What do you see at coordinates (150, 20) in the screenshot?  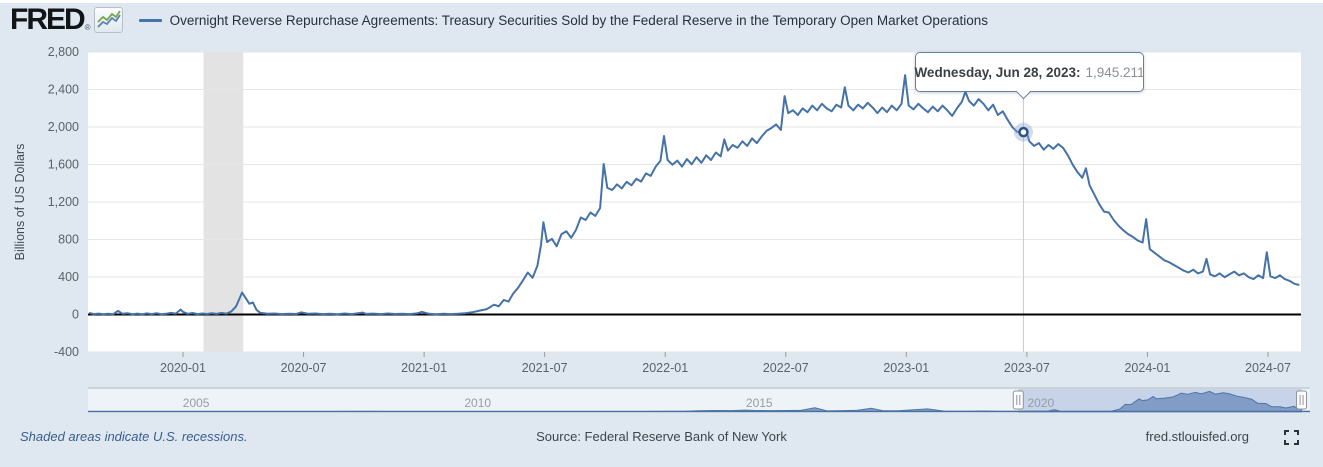 I see `series-legend-swatch` at bounding box center [150, 20].